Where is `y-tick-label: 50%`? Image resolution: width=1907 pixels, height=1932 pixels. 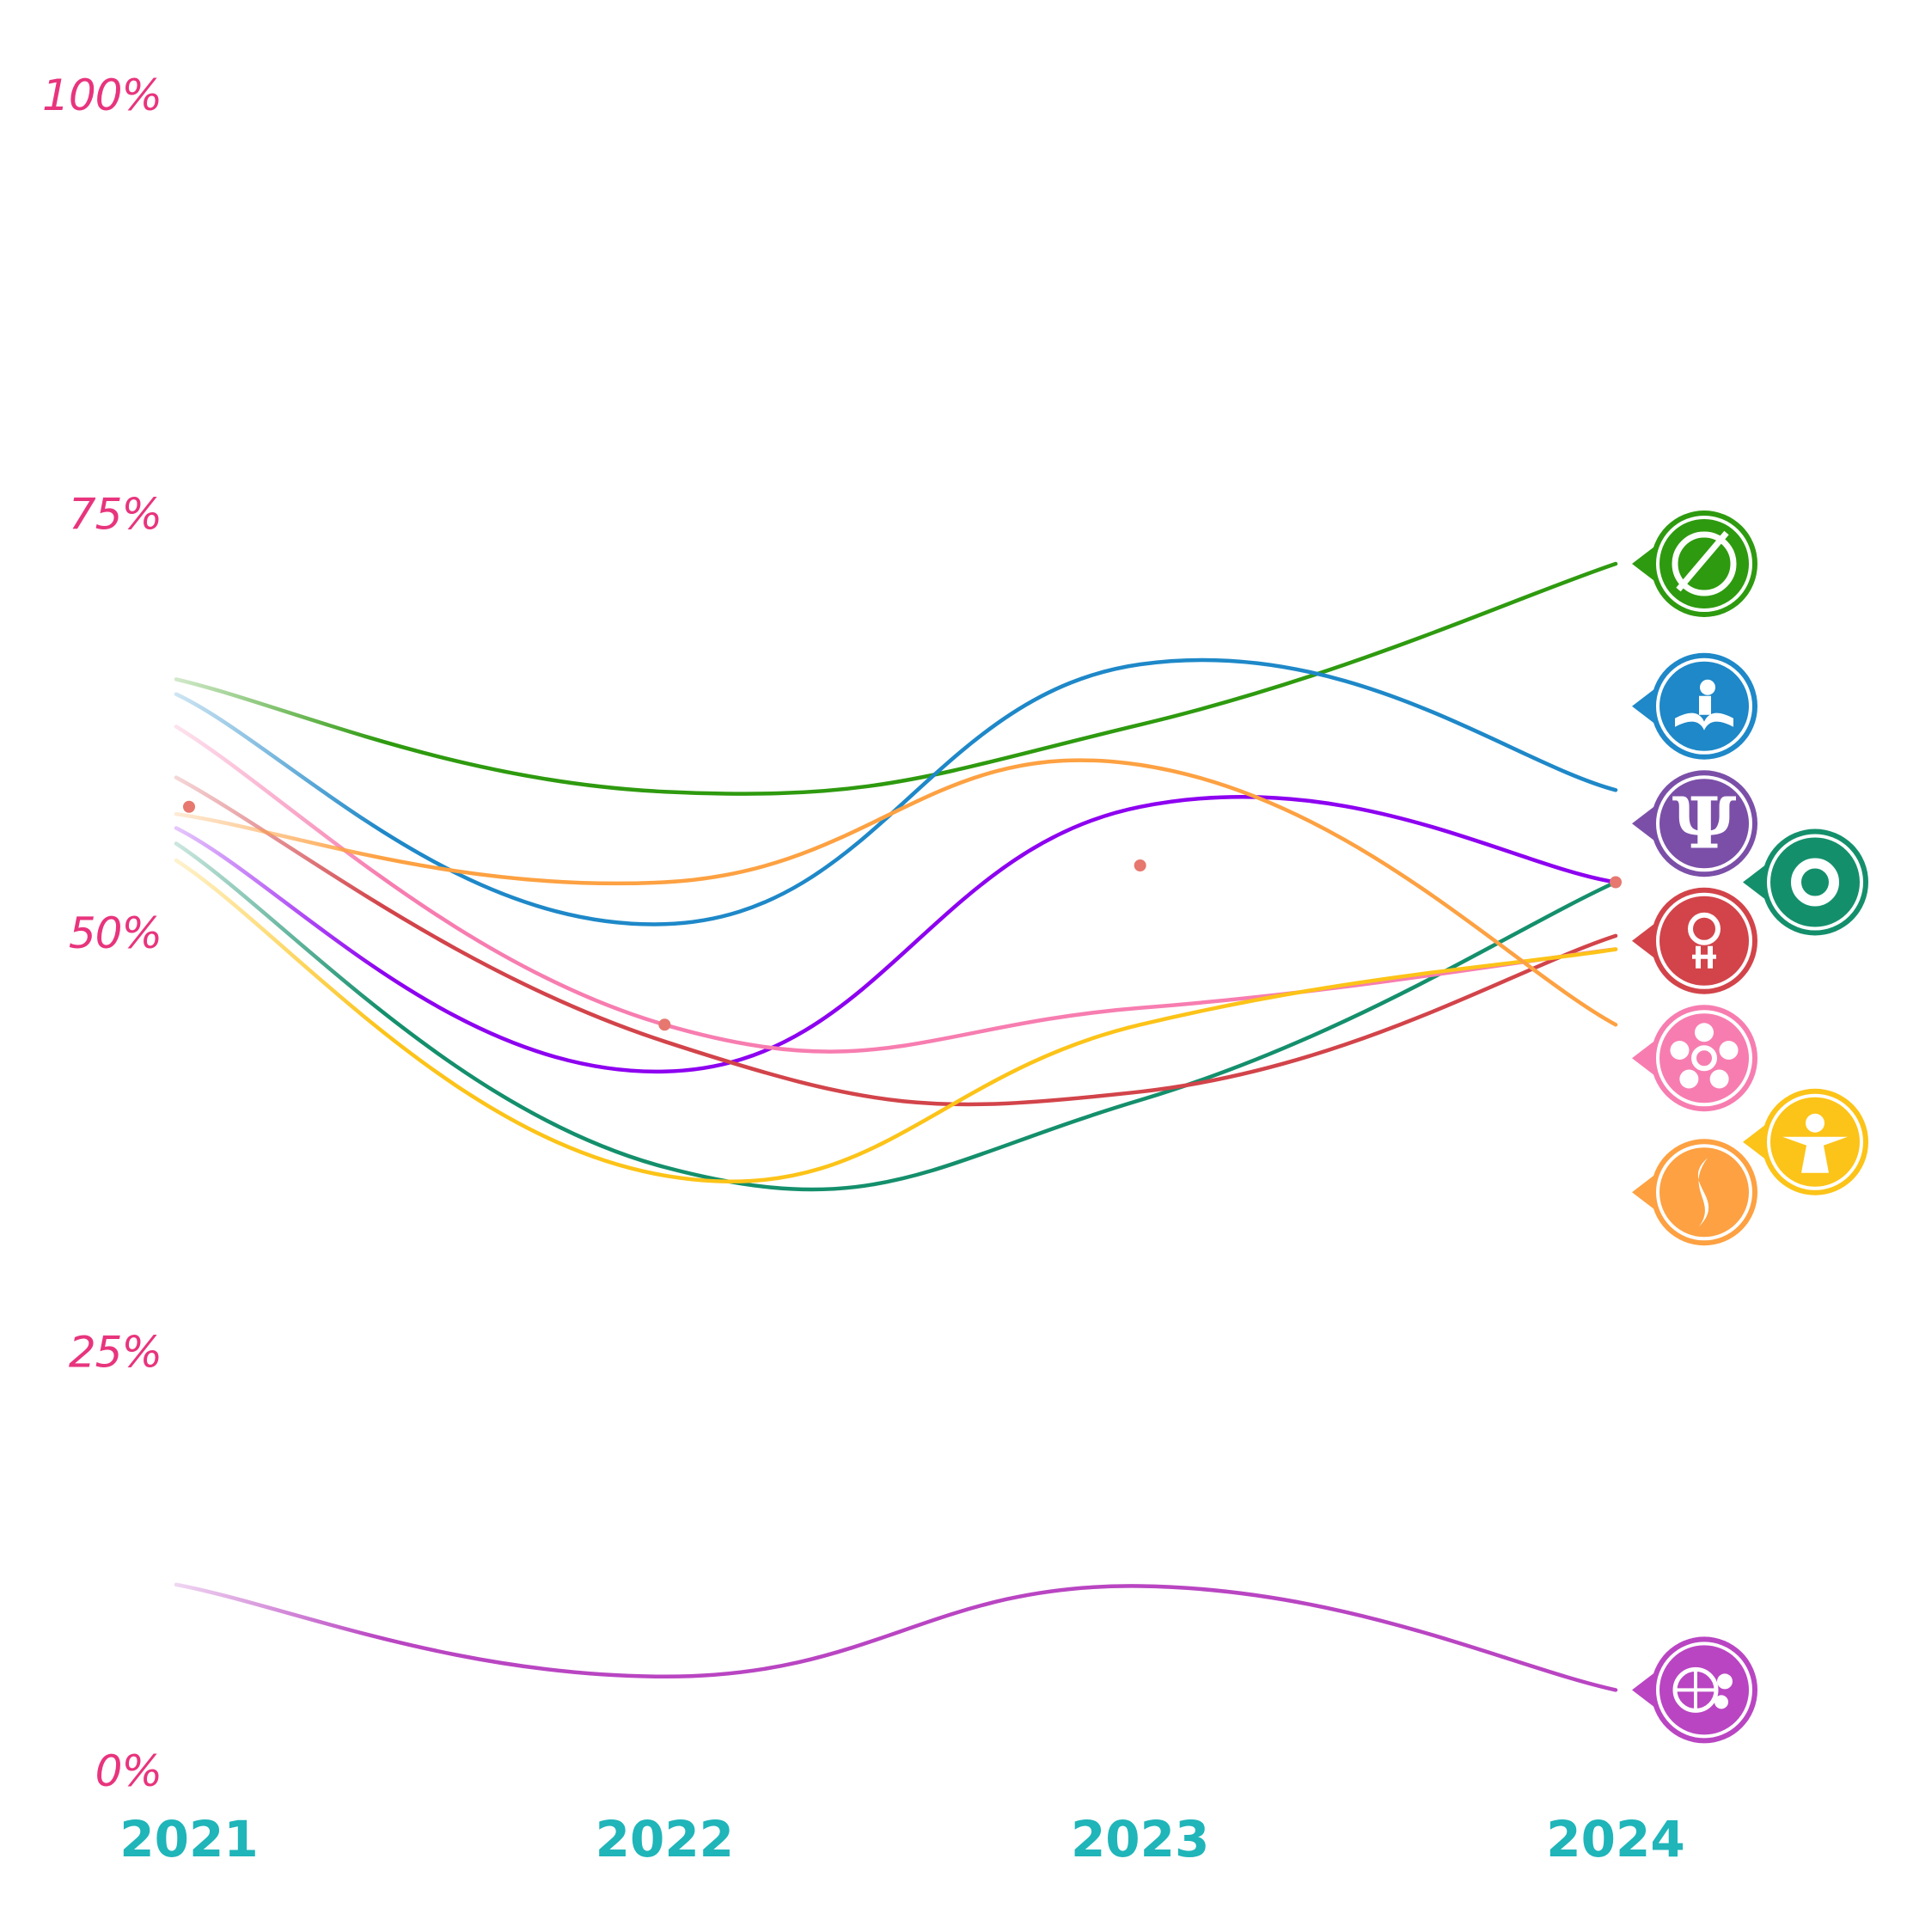
y-tick-label: 50% is located at coordinates (115, 933).